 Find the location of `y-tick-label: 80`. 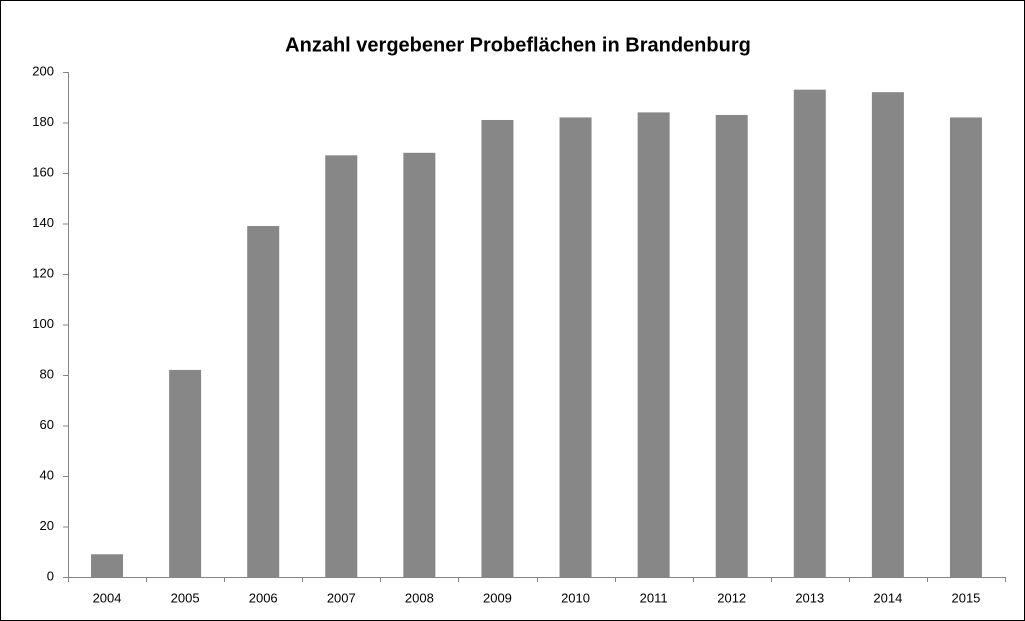

y-tick-label: 80 is located at coordinates (47, 373).